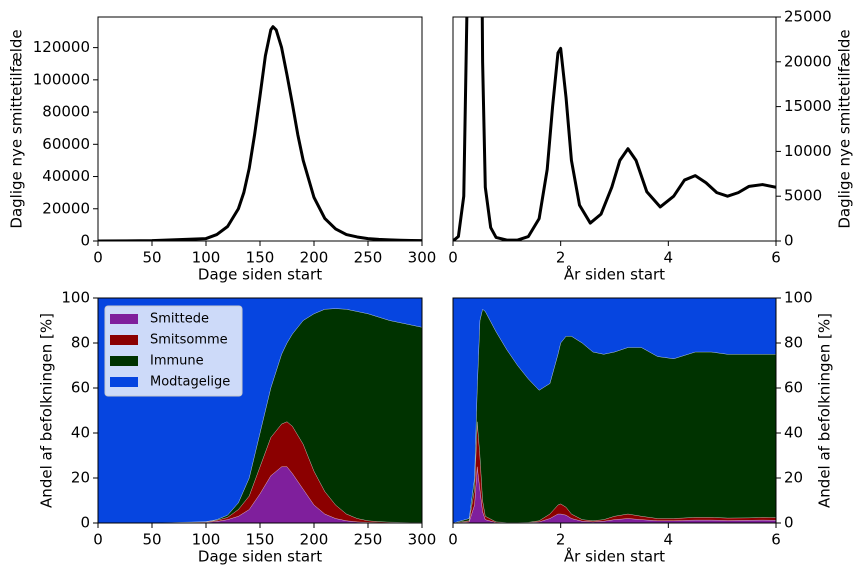 Image resolution: width=864 pixels, height=576 pixels. I want to click on legend-label: Immune, so click(177, 361).